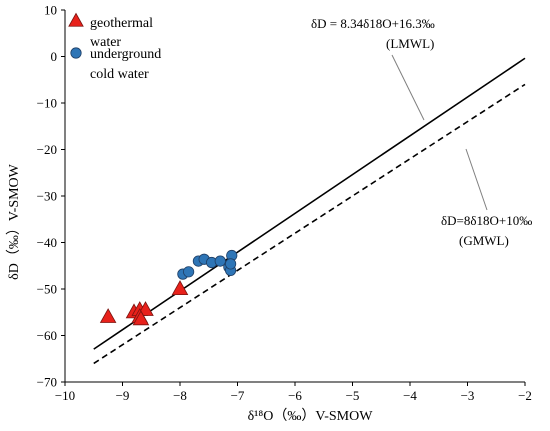 The height and width of the screenshot is (431, 550). I want to click on y-tick-label: −40, so click(47, 242).